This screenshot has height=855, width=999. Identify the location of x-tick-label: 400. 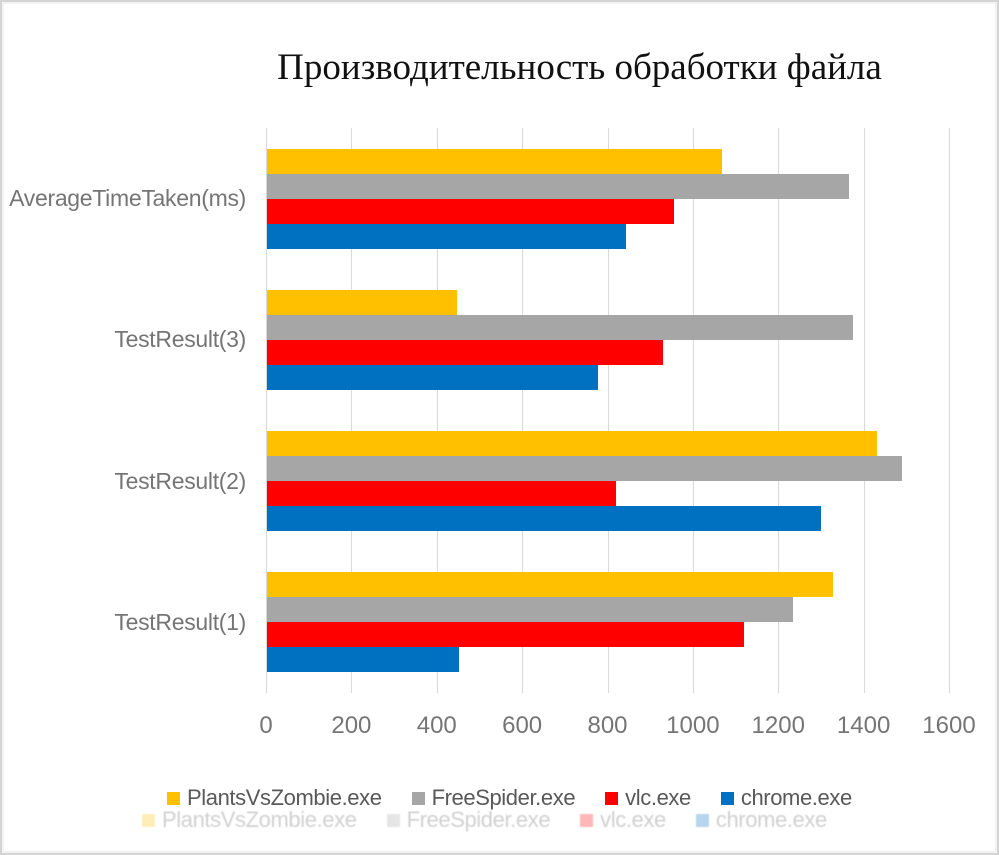
(436, 725).